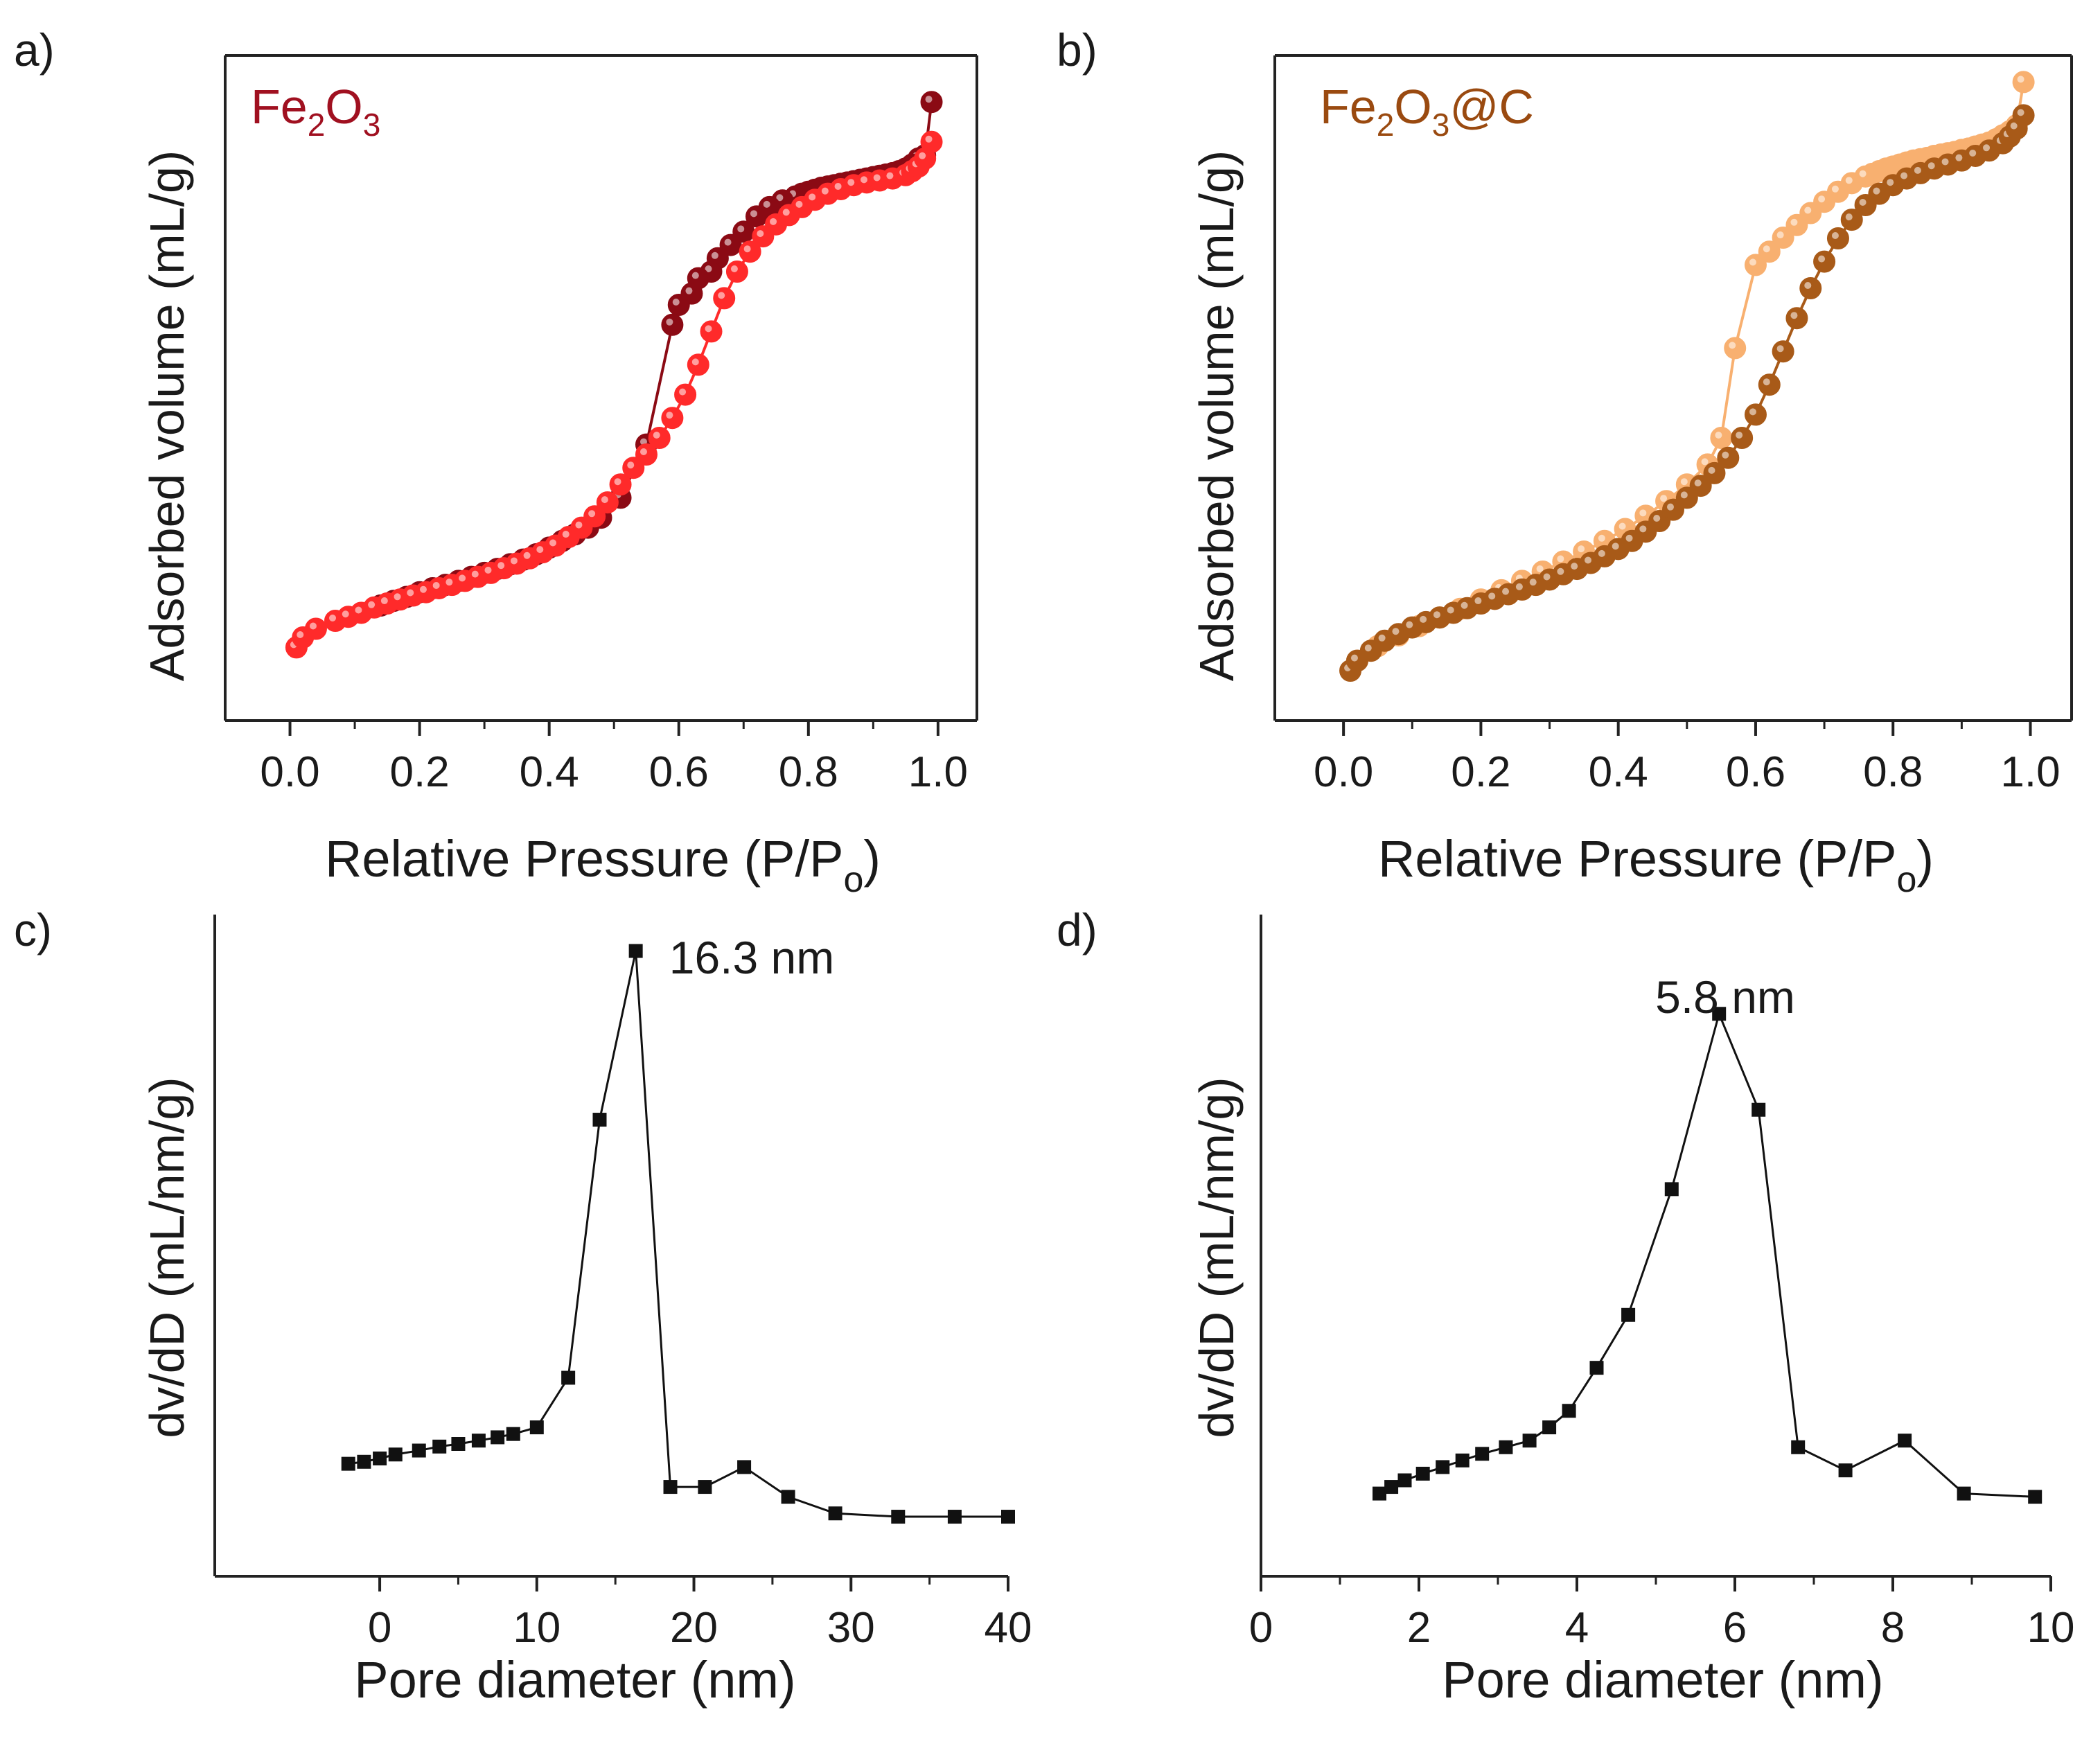  Describe the element at coordinates (279, 107) in the screenshot. I see `panel-a-label-fe: Fe` at that location.